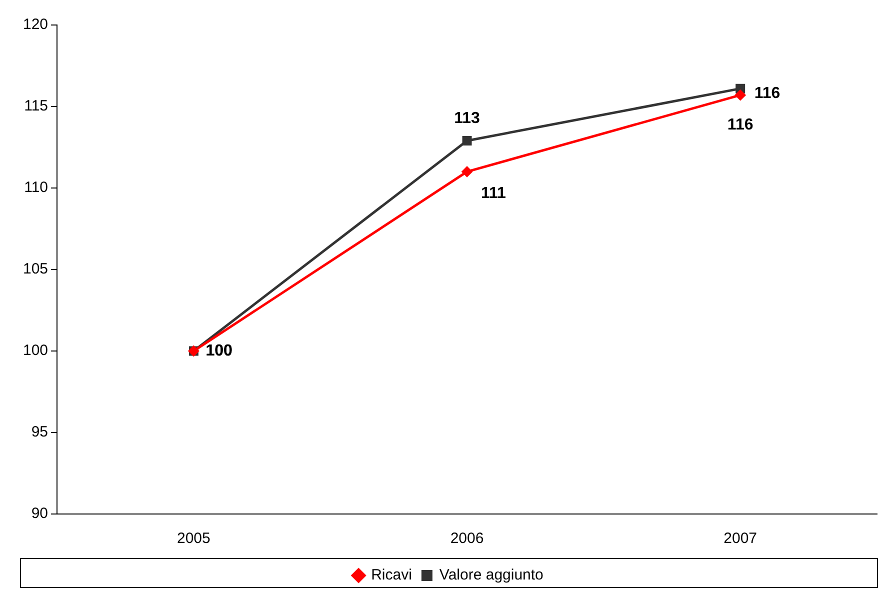 This screenshot has height=601, width=887. Describe the element at coordinates (39, 513) in the screenshot. I see `y-tick-label: 90` at that location.